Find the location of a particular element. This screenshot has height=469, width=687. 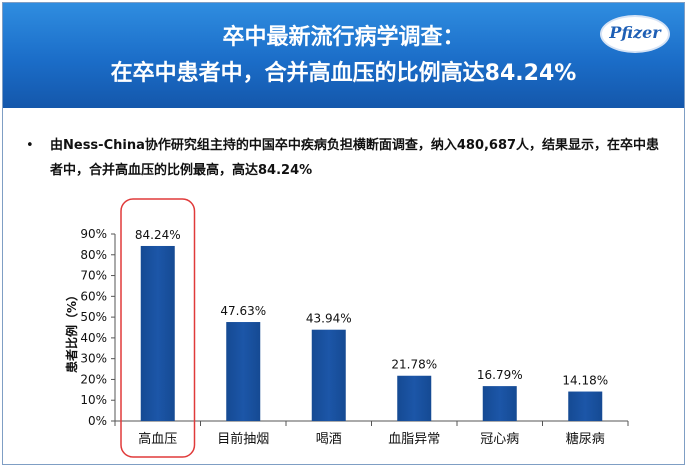

y-tick-label: 60% is located at coordinates (93, 296).